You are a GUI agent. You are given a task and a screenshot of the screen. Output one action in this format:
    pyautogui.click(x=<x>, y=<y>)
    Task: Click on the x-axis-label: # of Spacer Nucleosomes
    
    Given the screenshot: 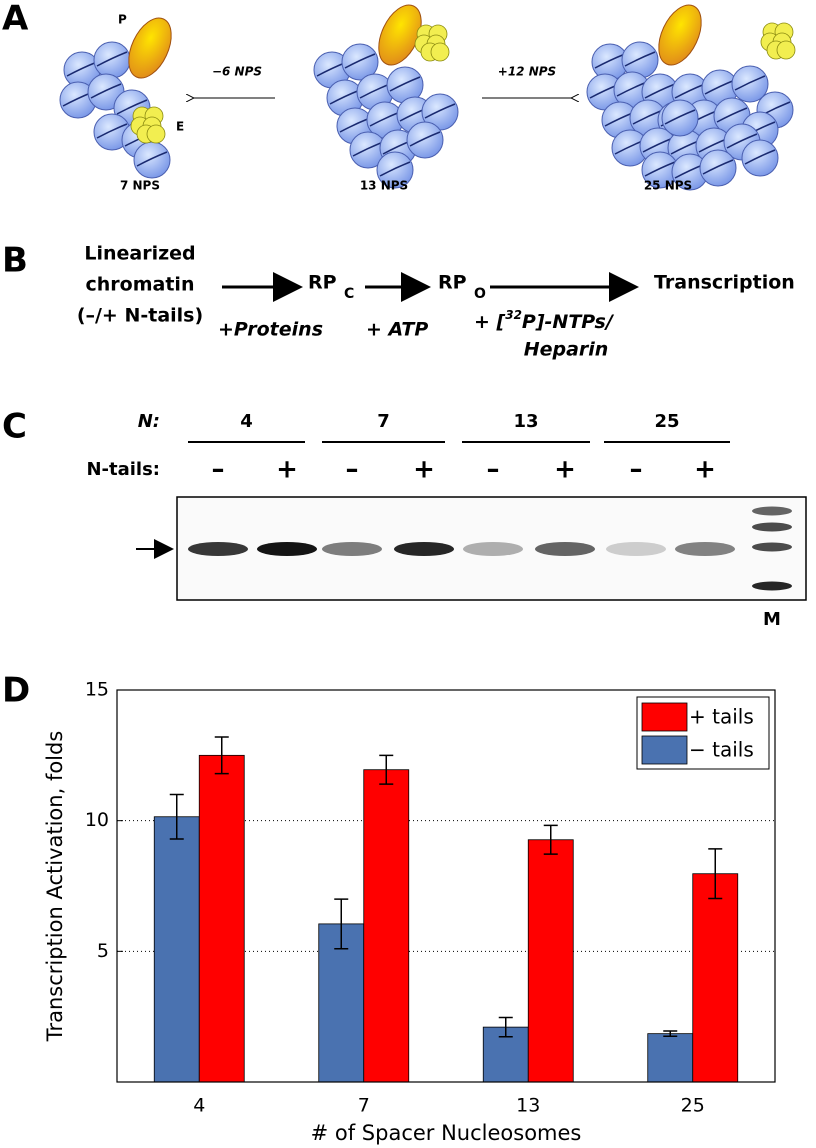 What is the action you would take?
    pyautogui.click(x=446, y=1133)
    